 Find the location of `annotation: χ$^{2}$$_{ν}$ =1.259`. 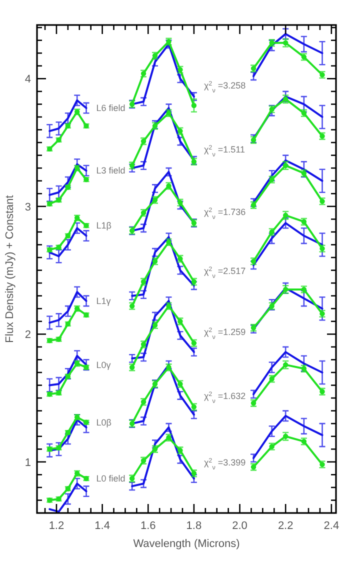

annotation: χ$^{2}$$_{ν}$ =1.259 is located at coordinates (225, 333).